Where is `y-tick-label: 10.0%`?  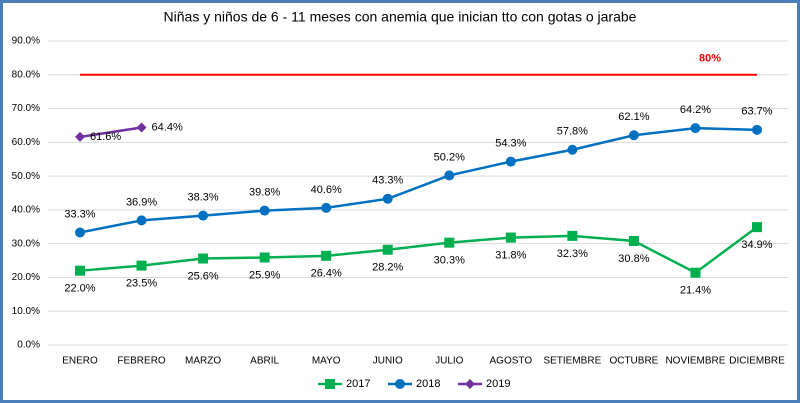
y-tick-label: 10.0% is located at coordinates (26, 311).